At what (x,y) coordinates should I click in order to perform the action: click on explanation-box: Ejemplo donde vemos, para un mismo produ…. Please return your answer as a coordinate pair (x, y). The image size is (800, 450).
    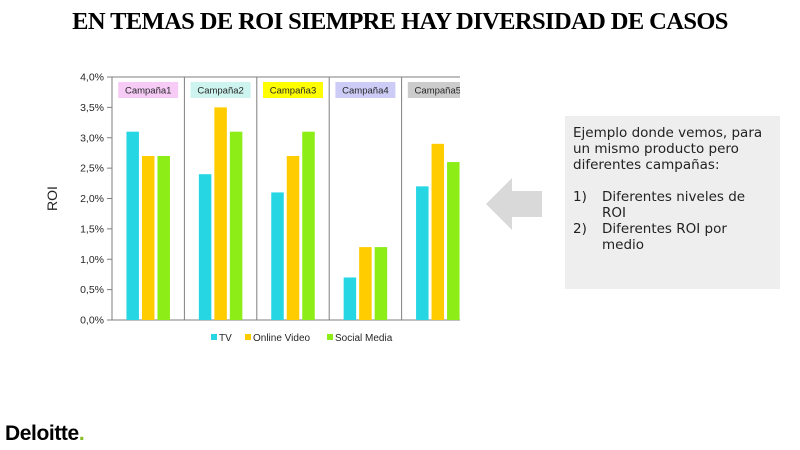
    Looking at the image, I should click on (672, 202).